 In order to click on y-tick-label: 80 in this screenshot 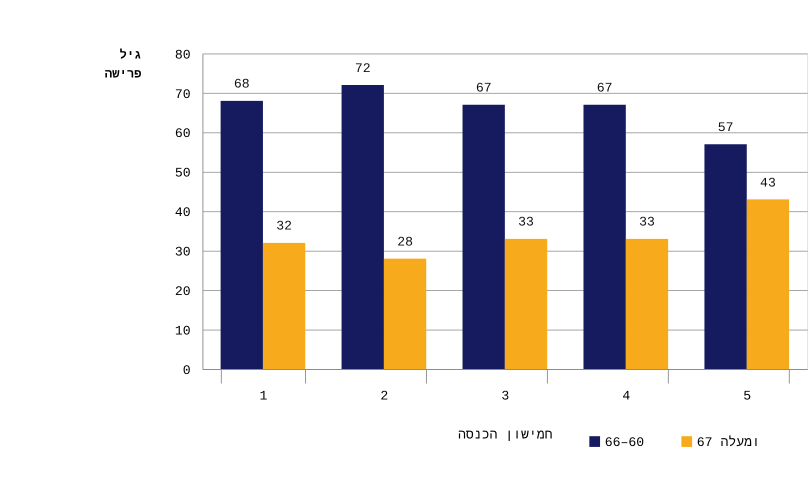, I will do `click(182, 54)`.